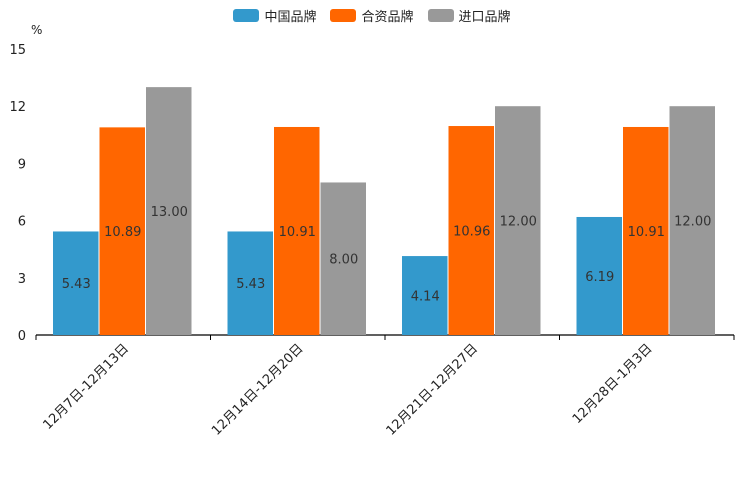 This screenshot has height=496, width=744. I want to click on bar-value-label: 8.00, so click(343, 260).